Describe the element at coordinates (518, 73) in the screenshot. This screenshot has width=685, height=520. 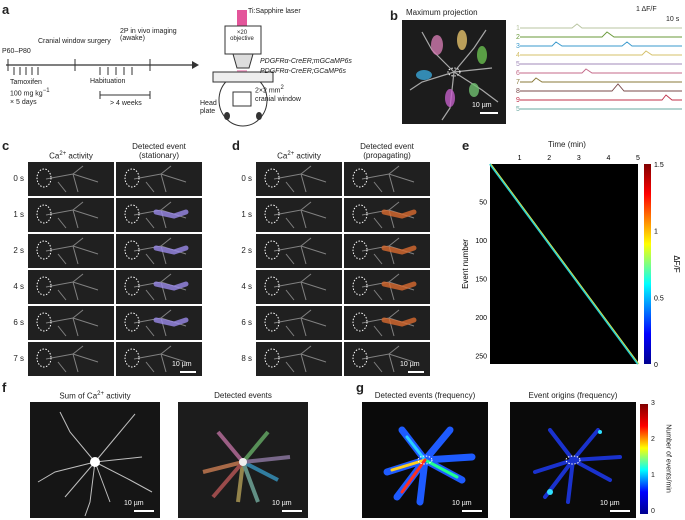
I see `trace-num: 6` at that location.